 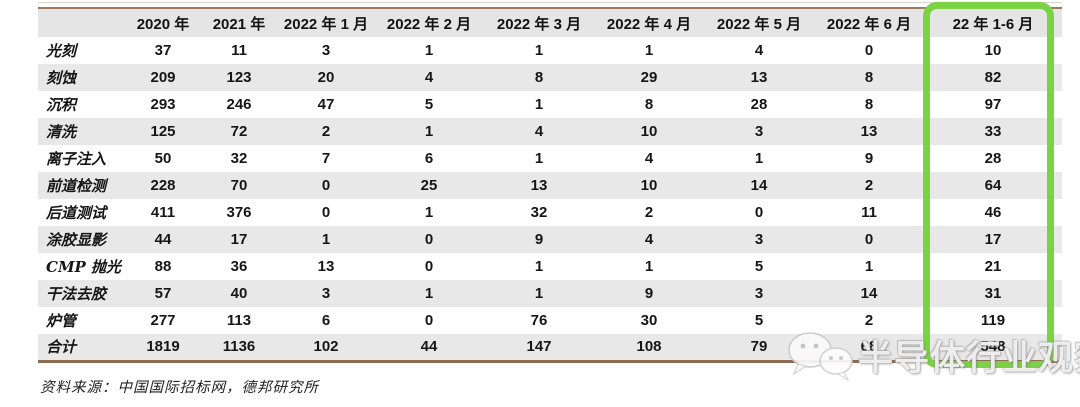 I want to click on table-cell: 31, so click(x=993, y=293).